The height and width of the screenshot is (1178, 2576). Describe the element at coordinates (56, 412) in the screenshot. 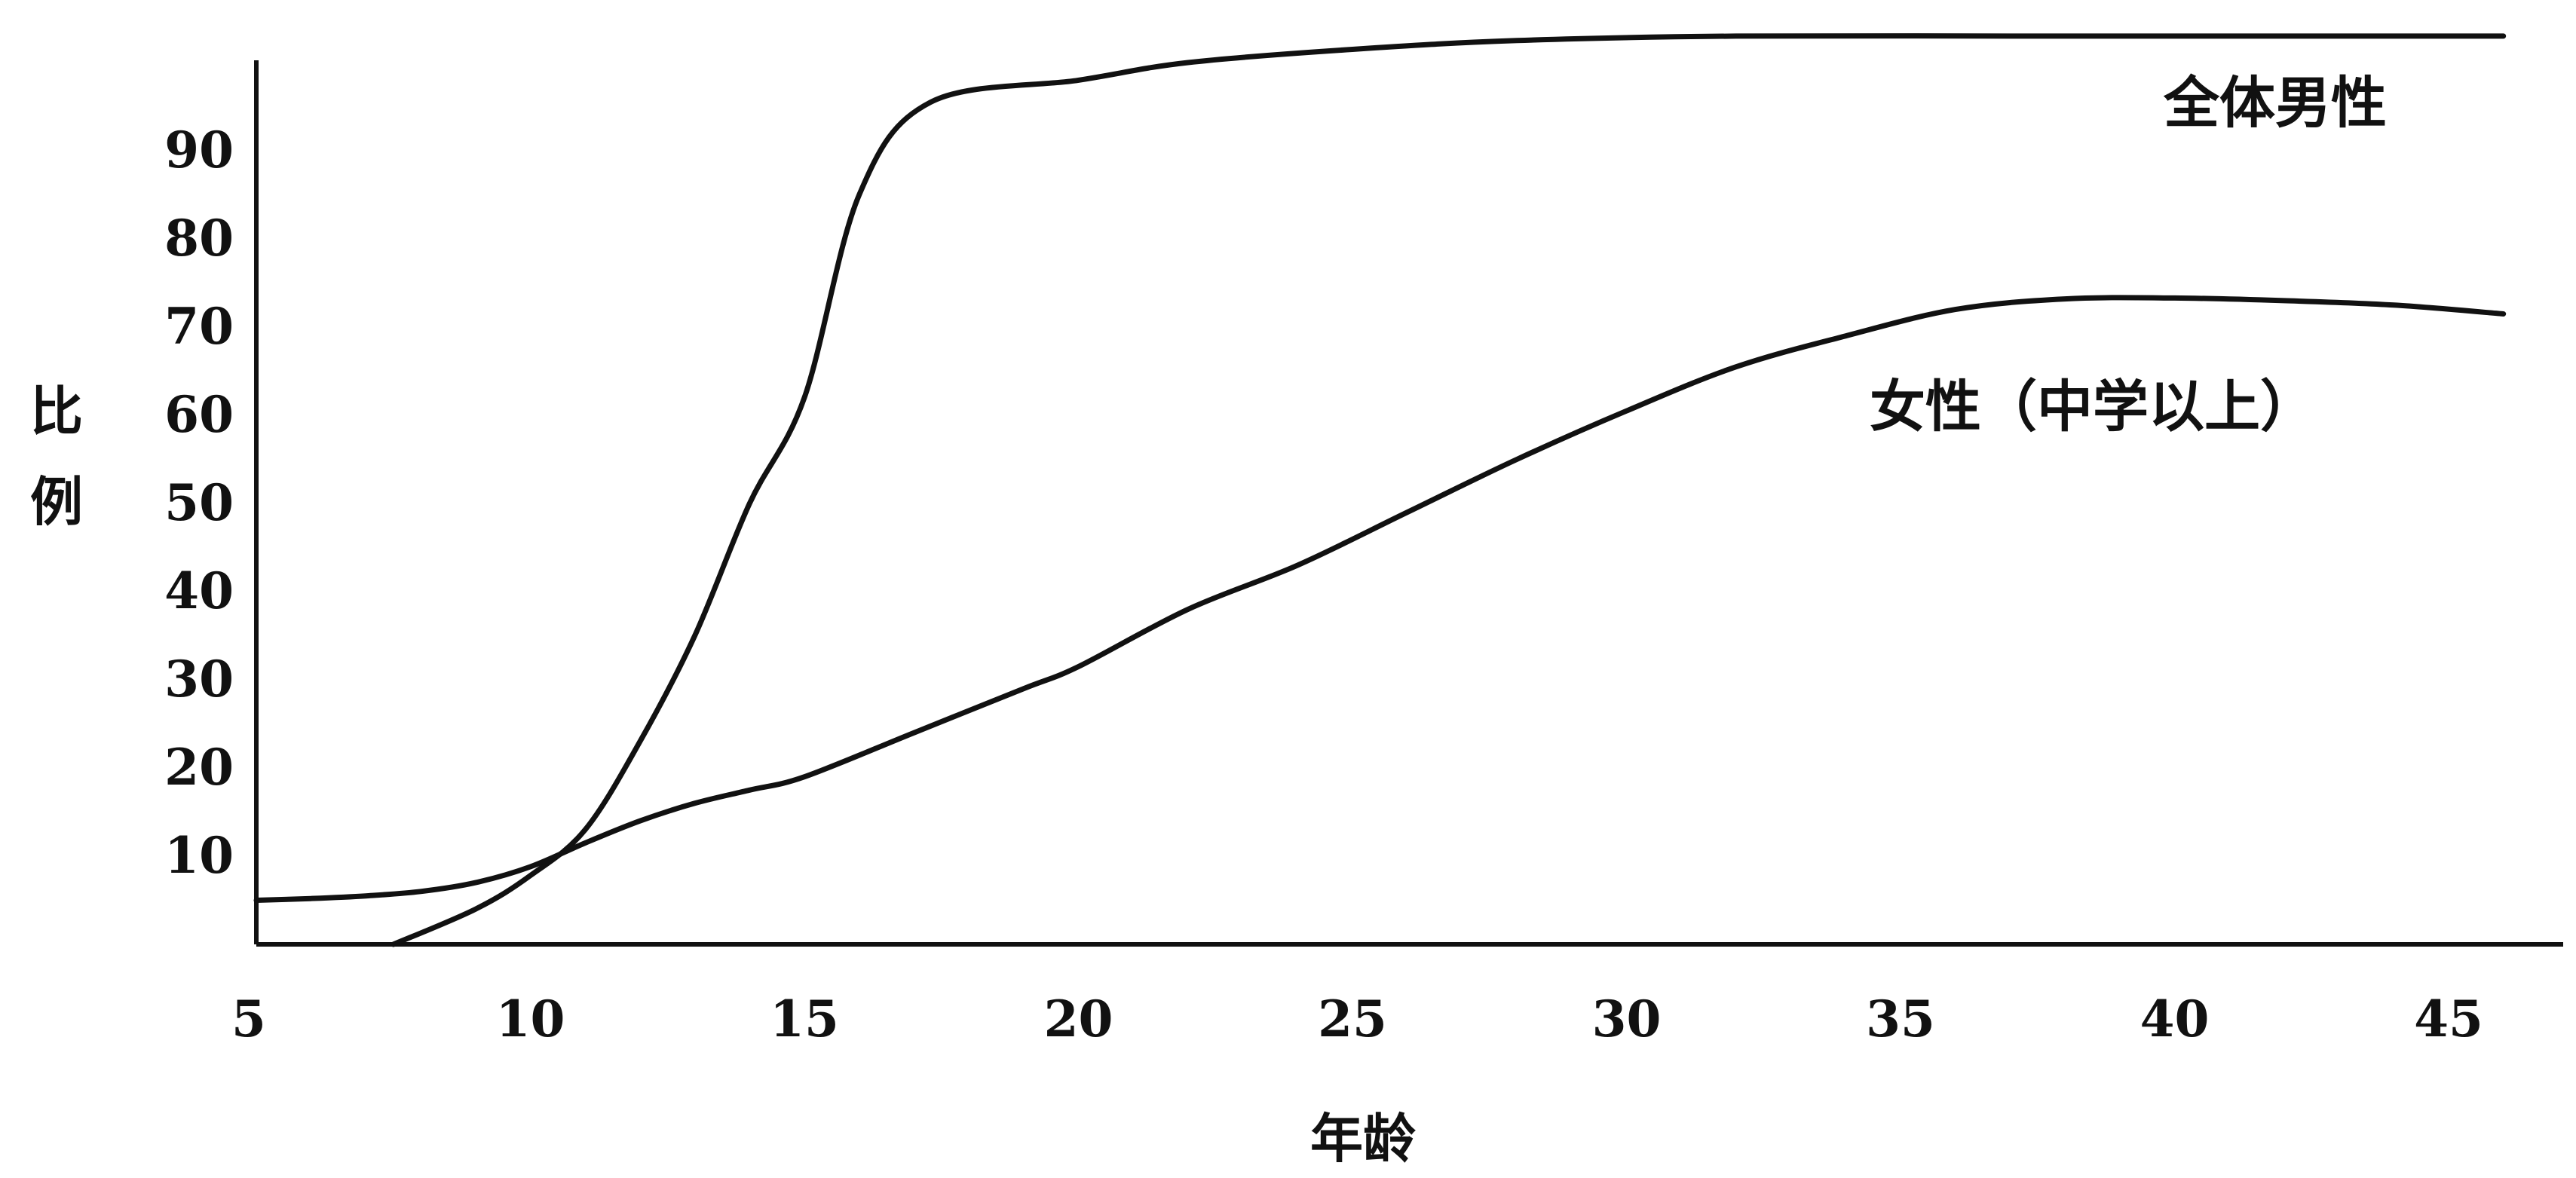

I see `y-axis-title-char: 比` at that location.